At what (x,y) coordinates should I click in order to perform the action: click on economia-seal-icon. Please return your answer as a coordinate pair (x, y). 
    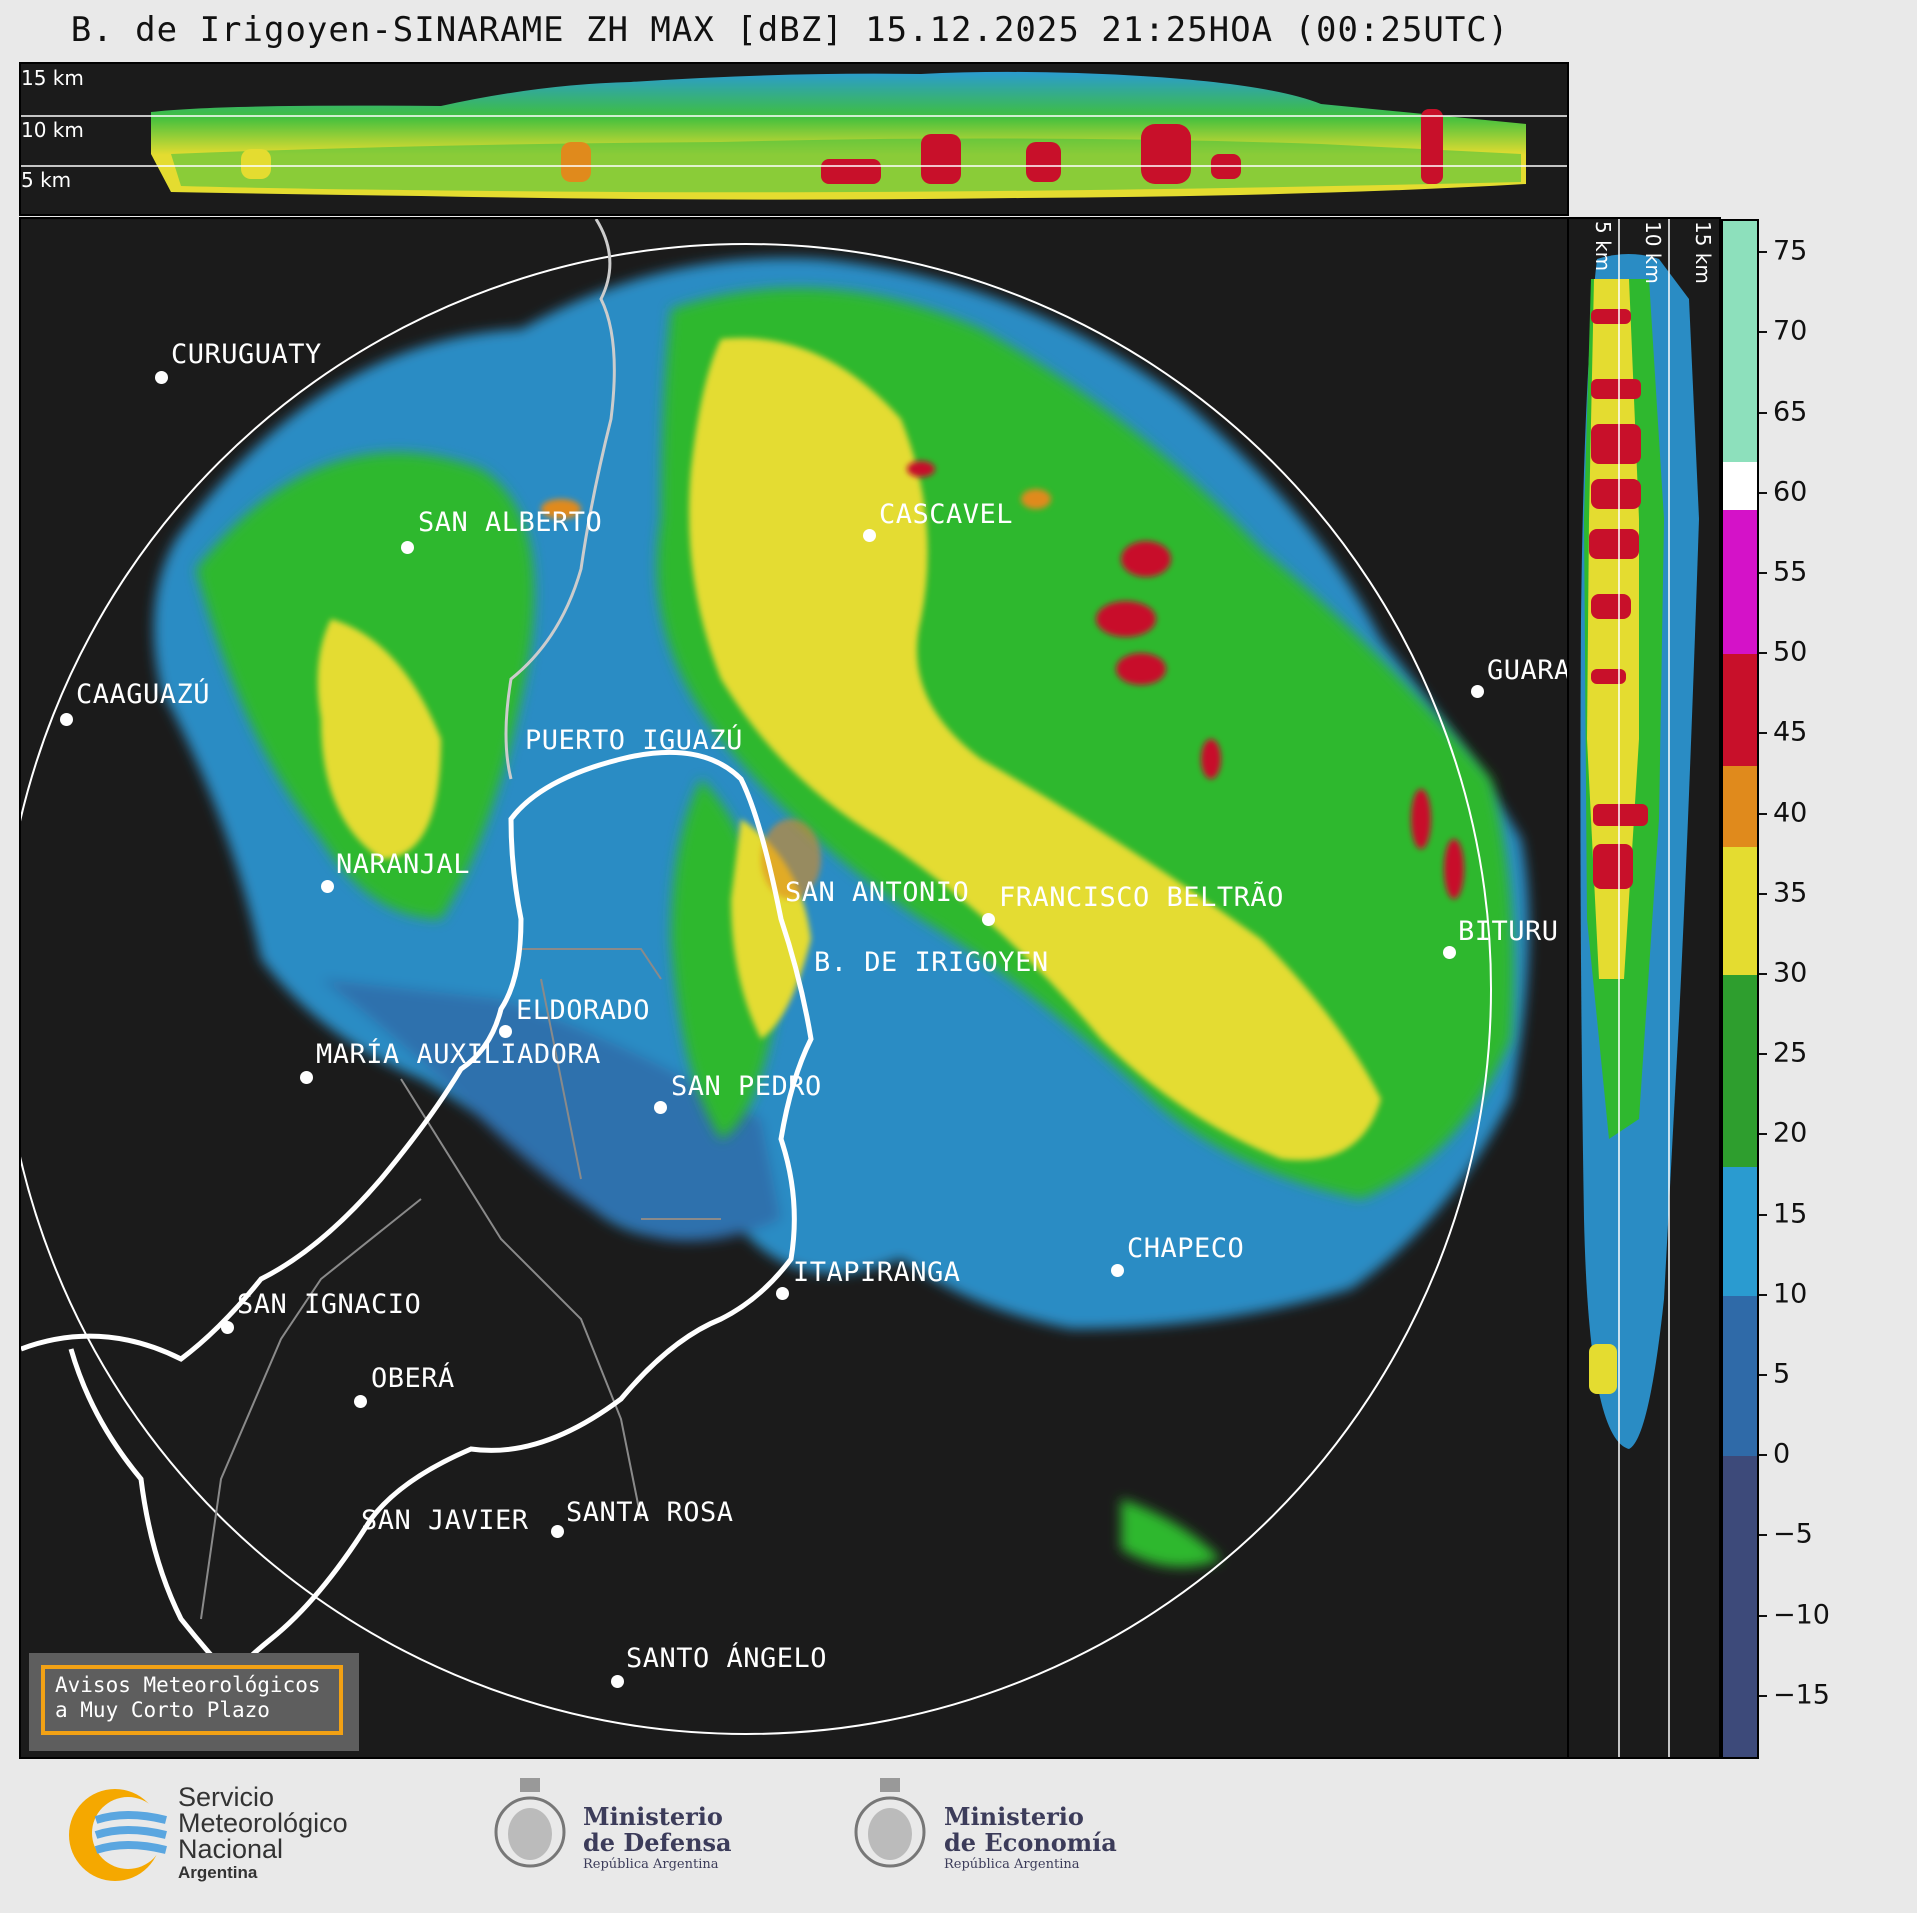
    Looking at the image, I should click on (890, 1823).